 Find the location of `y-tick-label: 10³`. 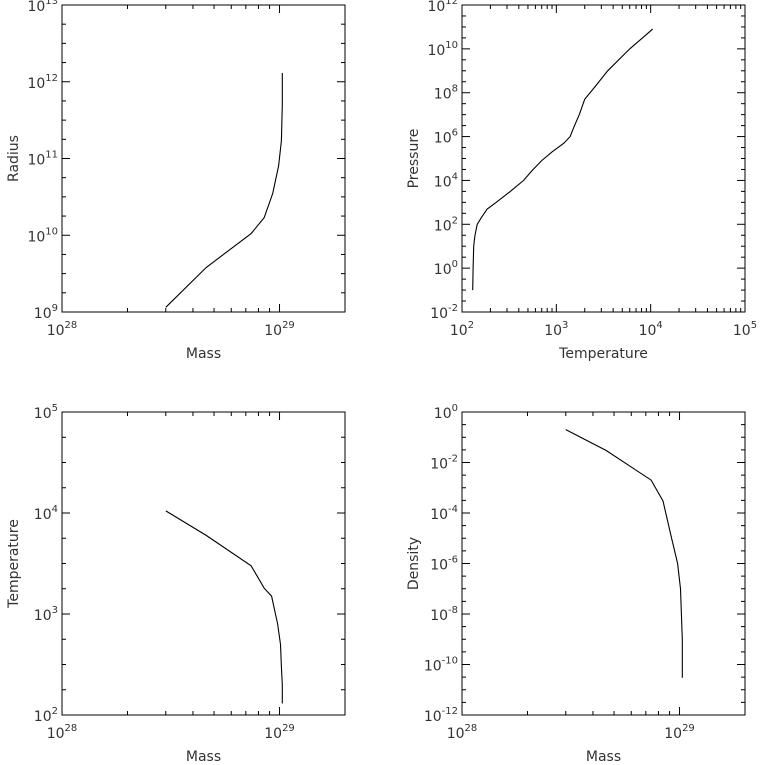

y-tick-label: 10³ is located at coordinates (46, 614).